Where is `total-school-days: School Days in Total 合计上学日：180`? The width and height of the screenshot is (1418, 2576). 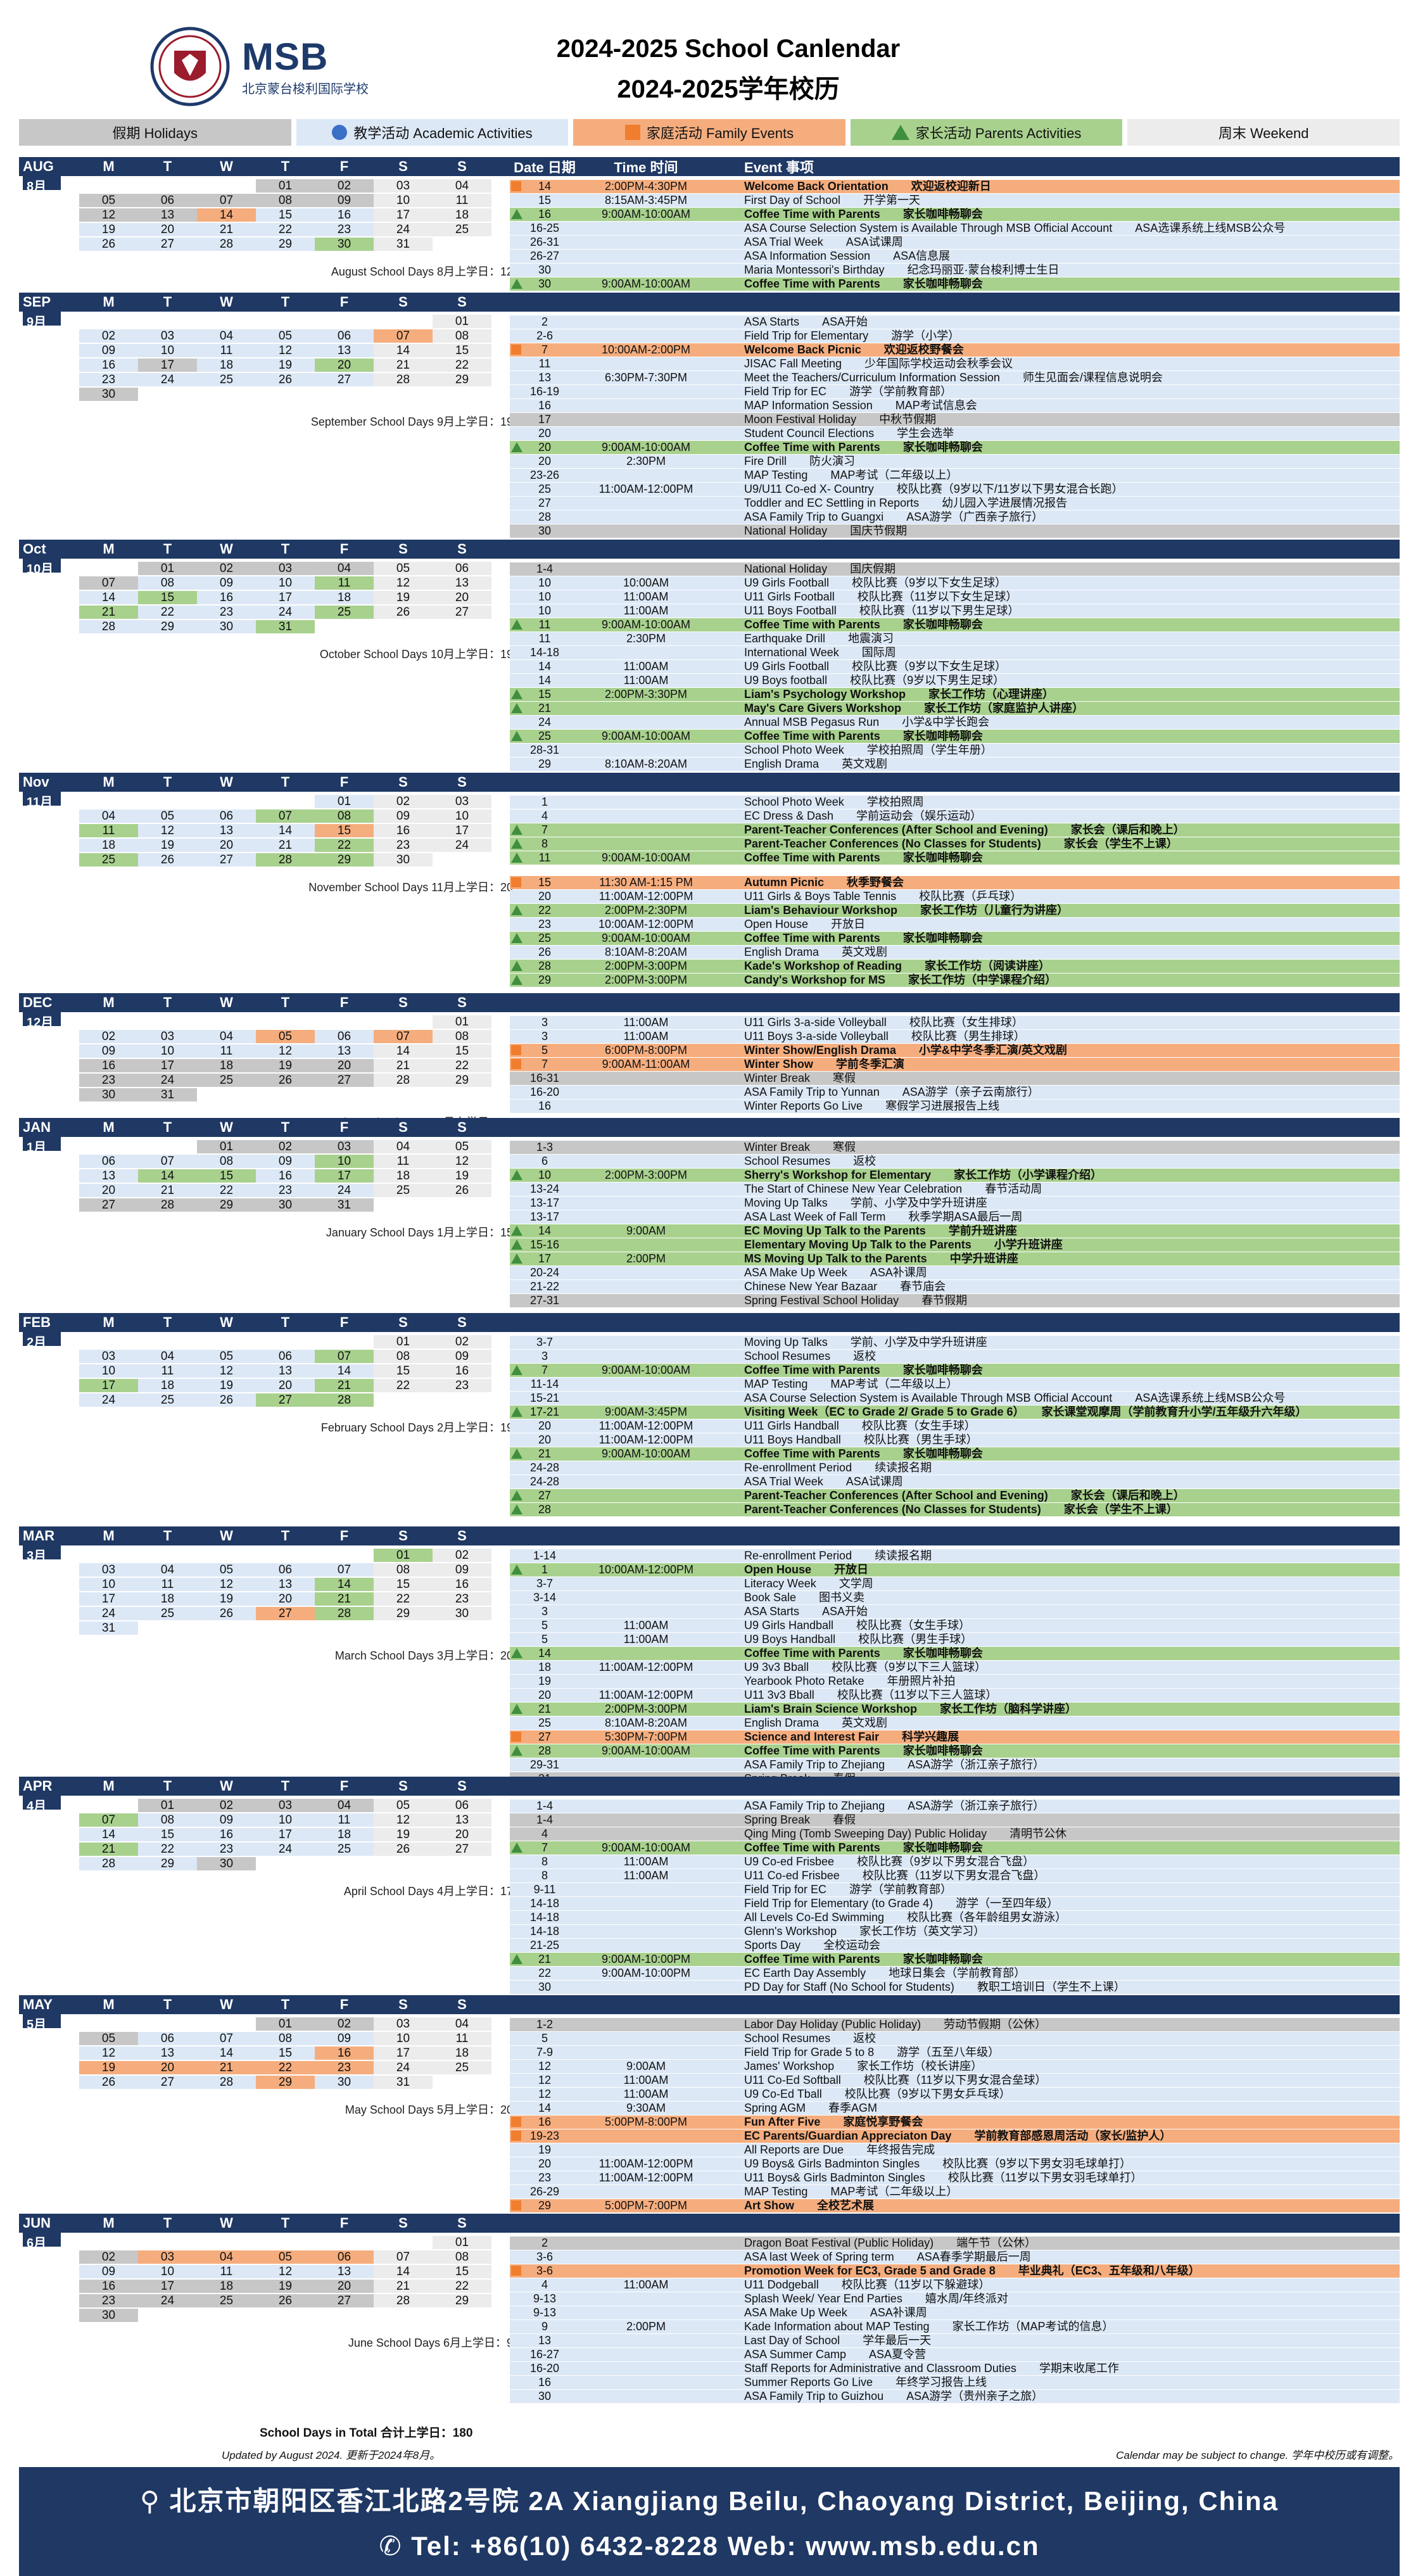
total-school-days: School Days in Total 合计上学日：180 is located at coordinates (366, 2433).